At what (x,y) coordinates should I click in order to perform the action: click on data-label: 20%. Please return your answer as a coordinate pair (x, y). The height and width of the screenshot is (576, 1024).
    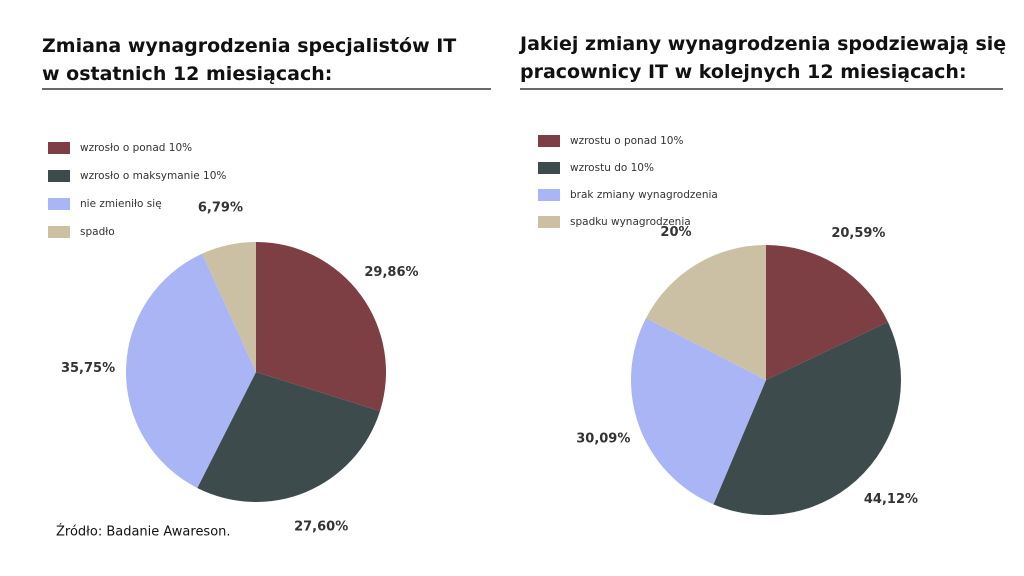
    Looking at the image, I should click on (675, 232).